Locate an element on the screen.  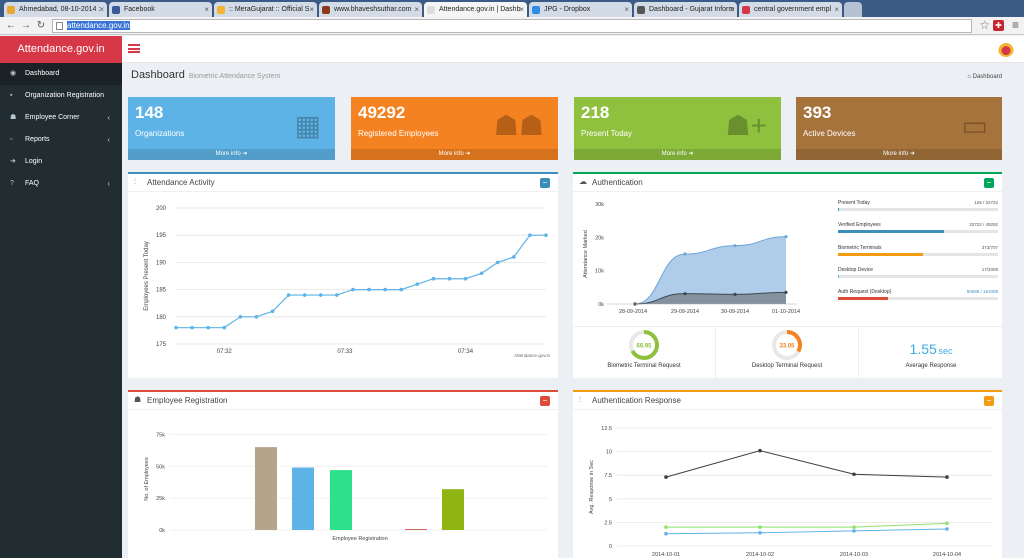
x-tick-label: 07:33 is located at coordinates (345, 352).